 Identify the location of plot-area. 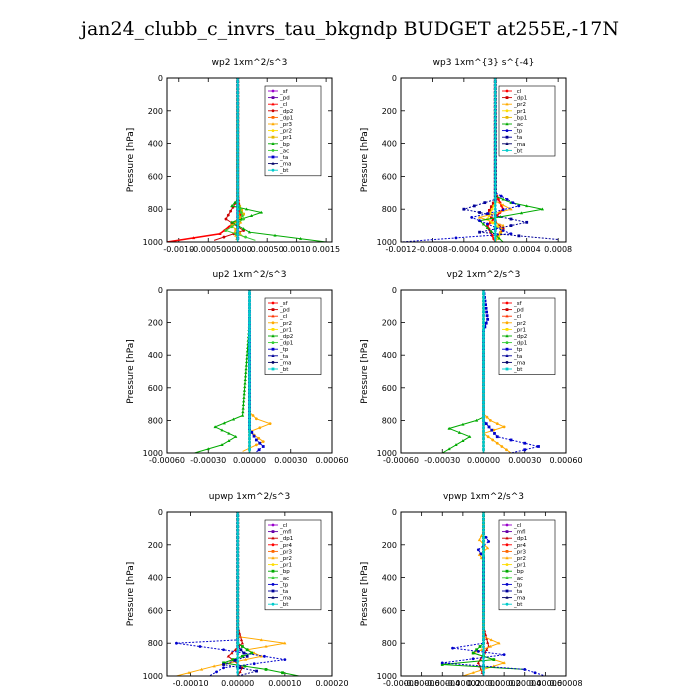
(491, 371).